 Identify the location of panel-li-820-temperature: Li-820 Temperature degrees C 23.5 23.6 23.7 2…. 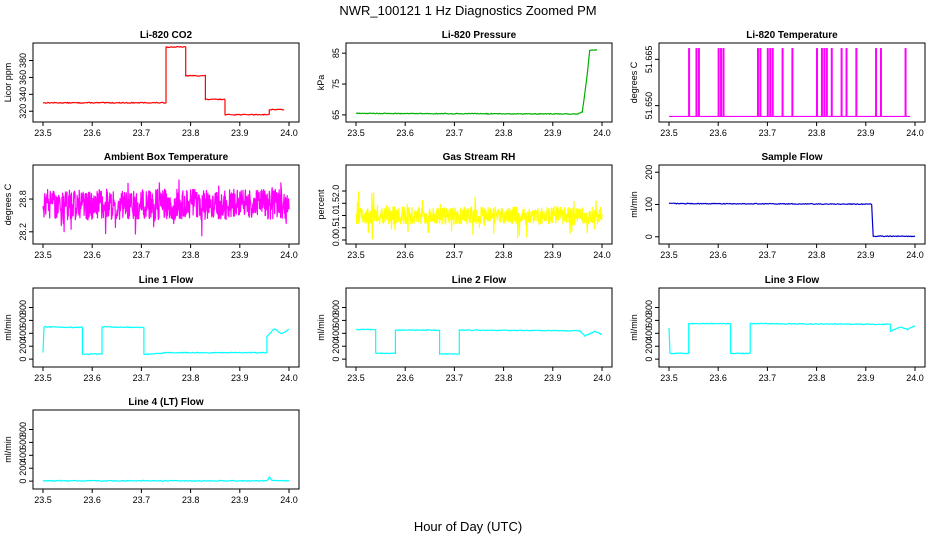
(777, 84).